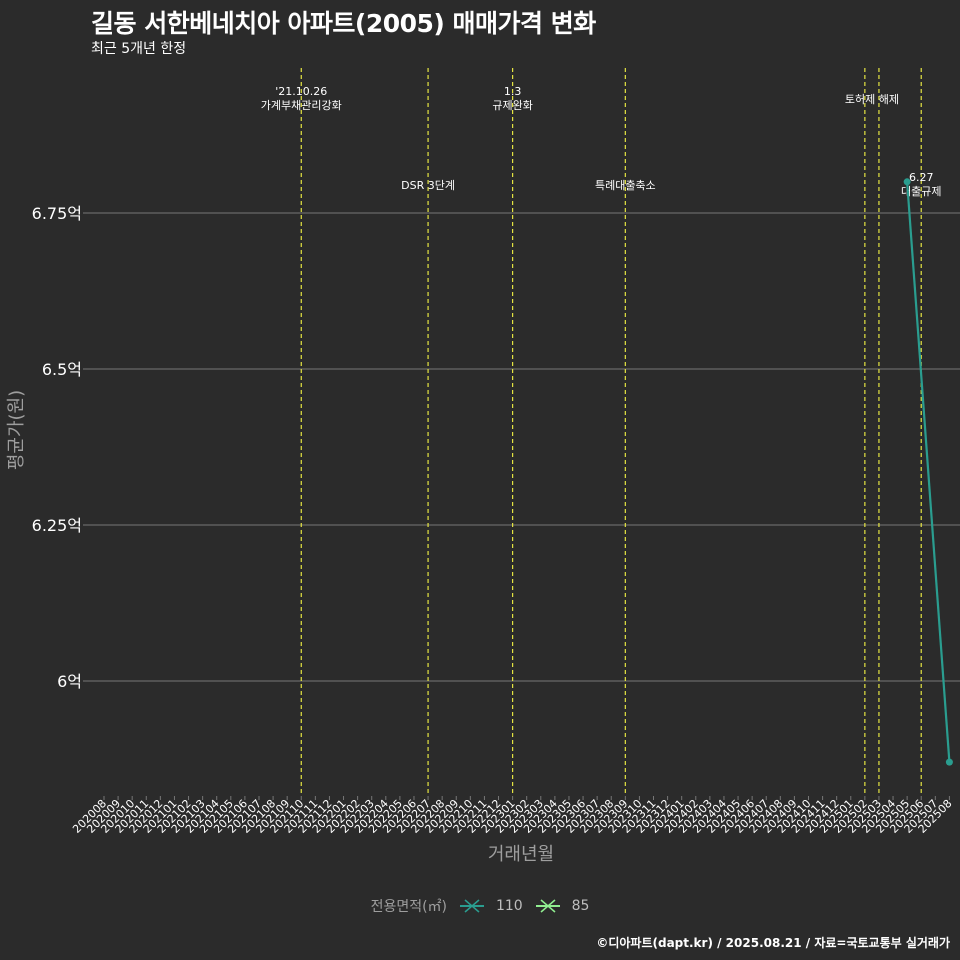 The image size is (960, 960). I want to click on chart-subtitle: 최근 5개년 한정, so click(139, 49).